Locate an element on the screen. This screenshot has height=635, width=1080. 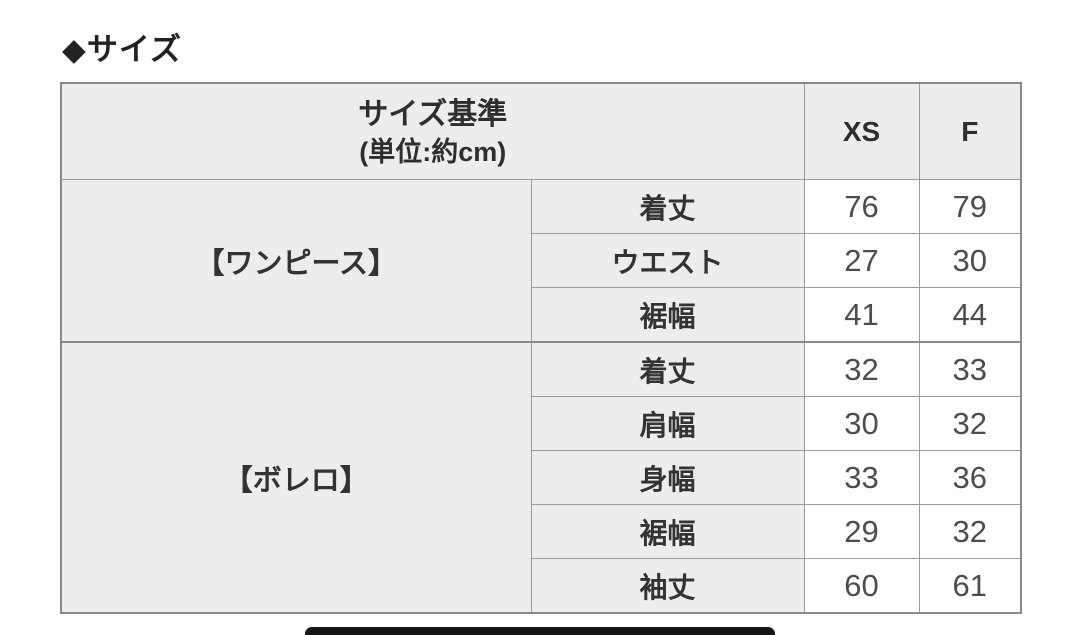
value-cell-f: 33 is located at coordinates (970, 369).